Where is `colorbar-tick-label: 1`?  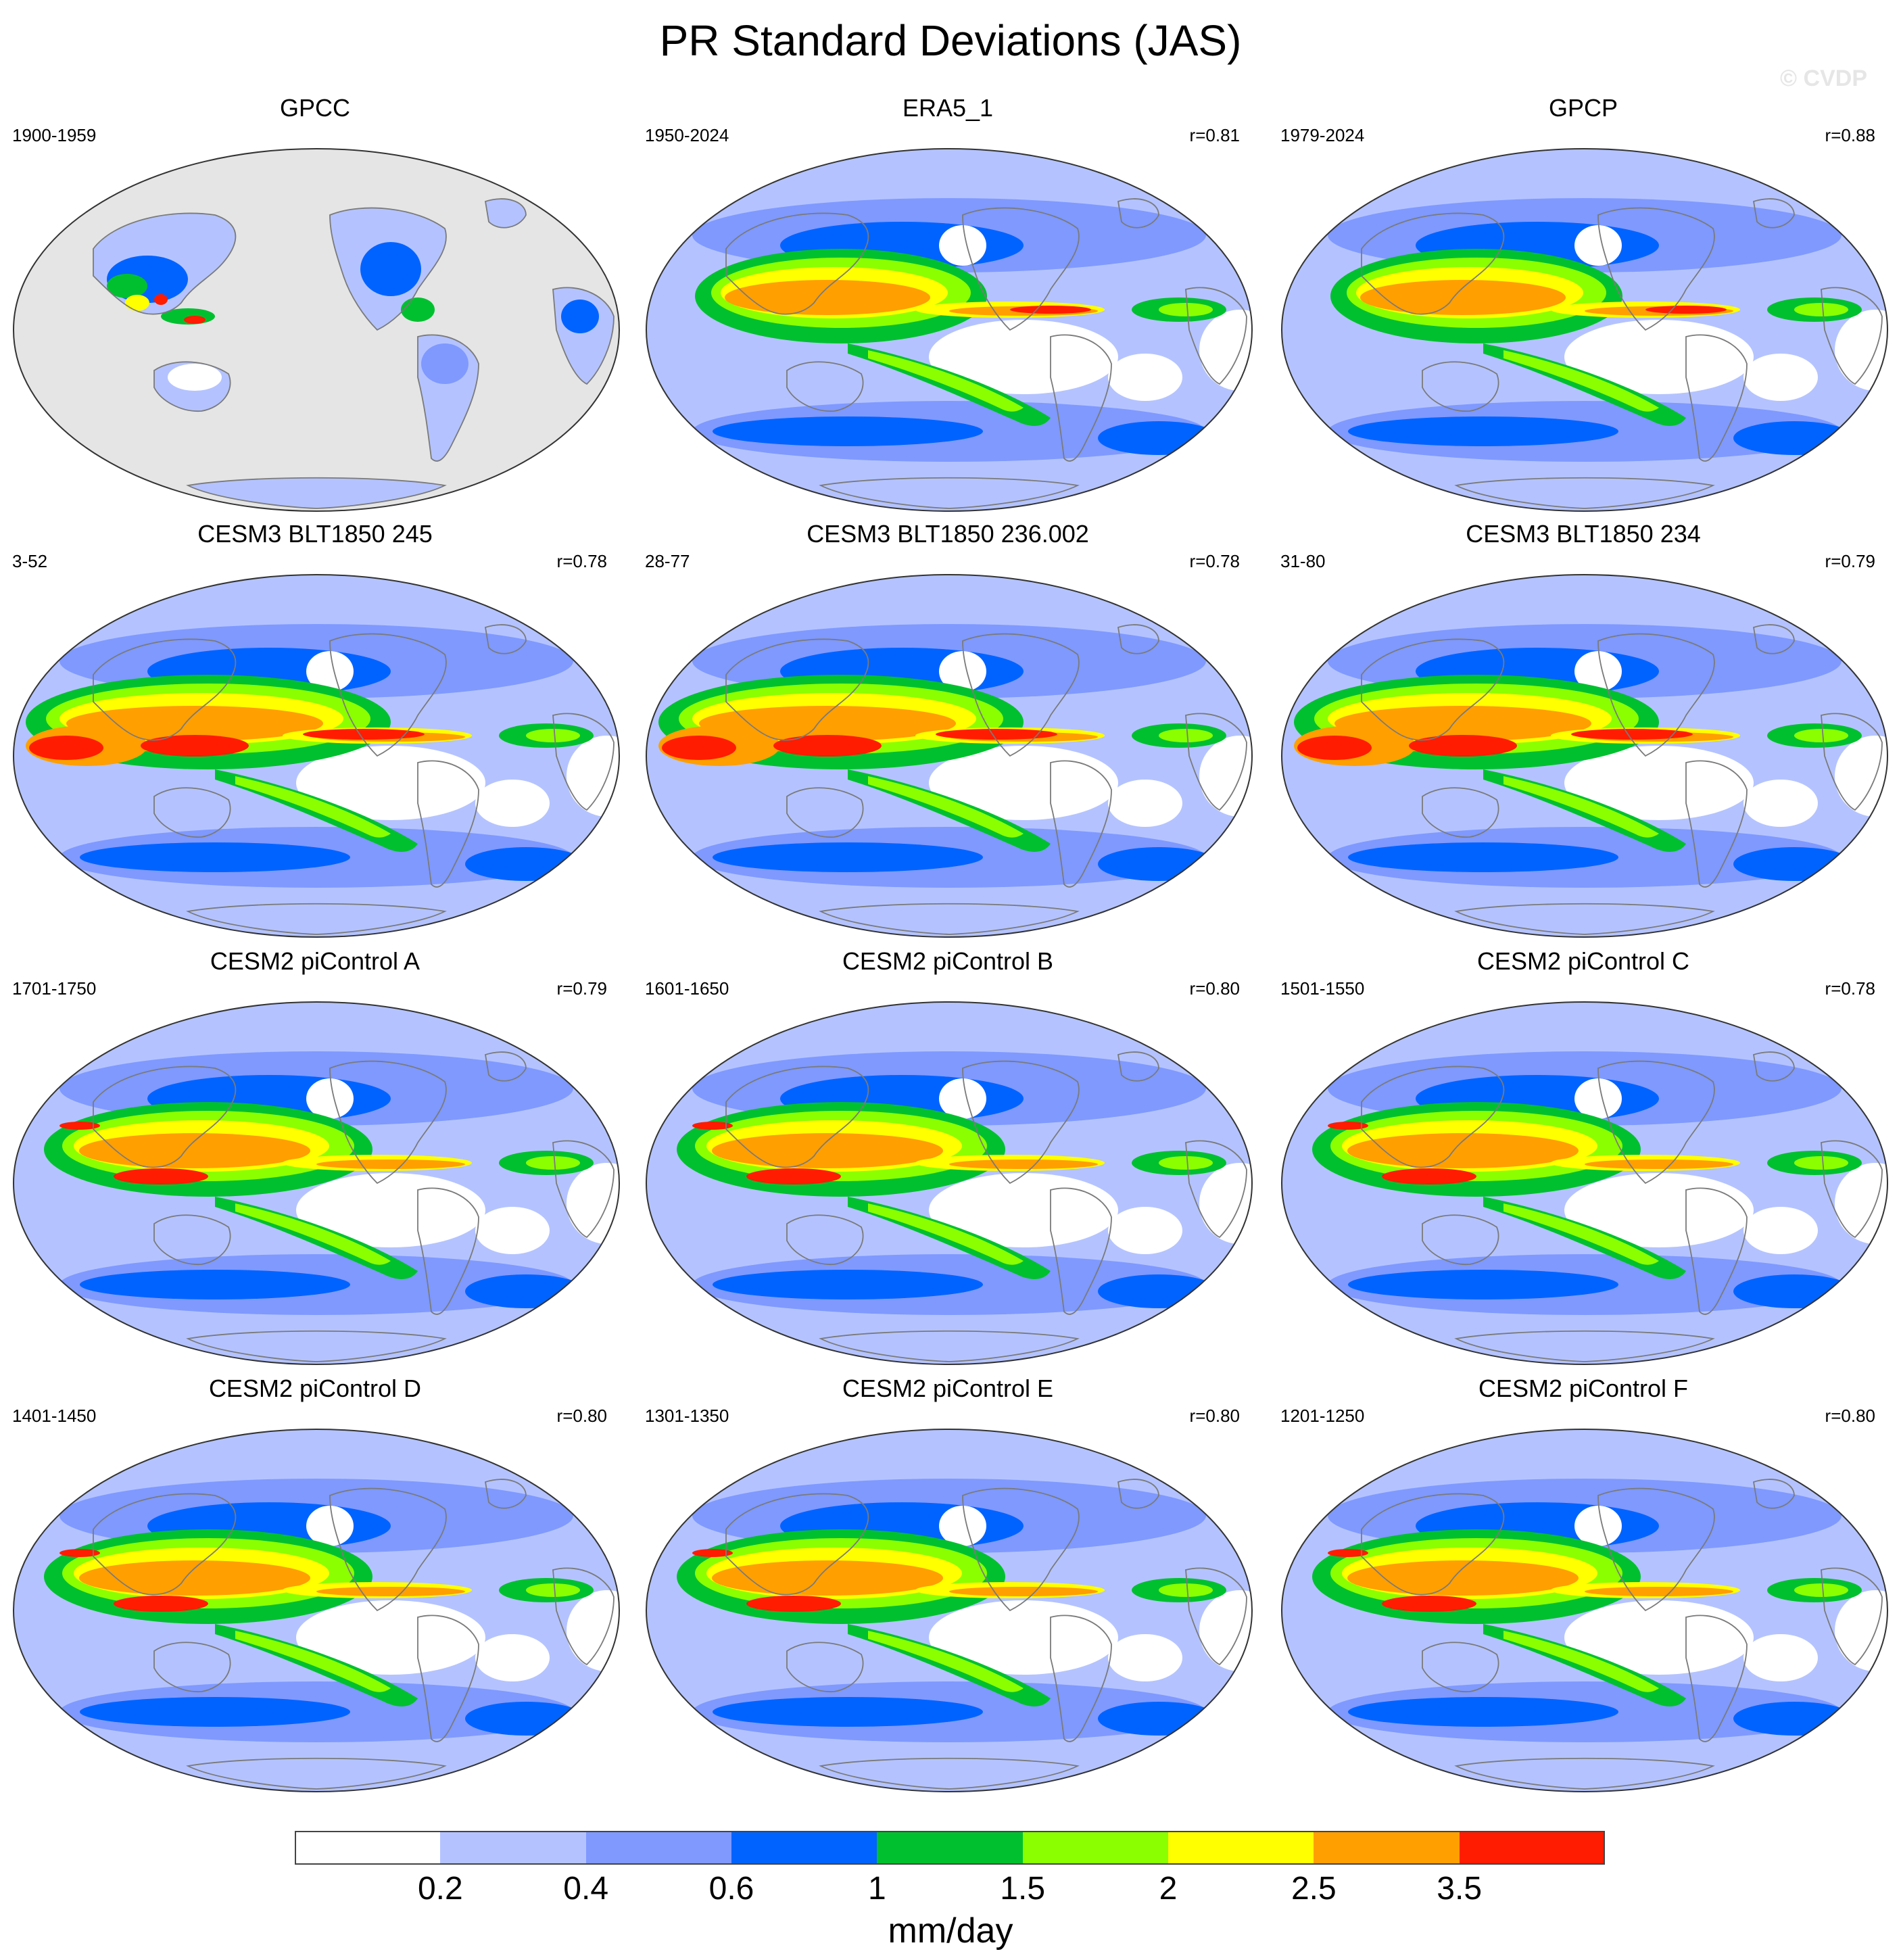 colorbar-tick-label: 1 is located at coordinates (877, 1889).